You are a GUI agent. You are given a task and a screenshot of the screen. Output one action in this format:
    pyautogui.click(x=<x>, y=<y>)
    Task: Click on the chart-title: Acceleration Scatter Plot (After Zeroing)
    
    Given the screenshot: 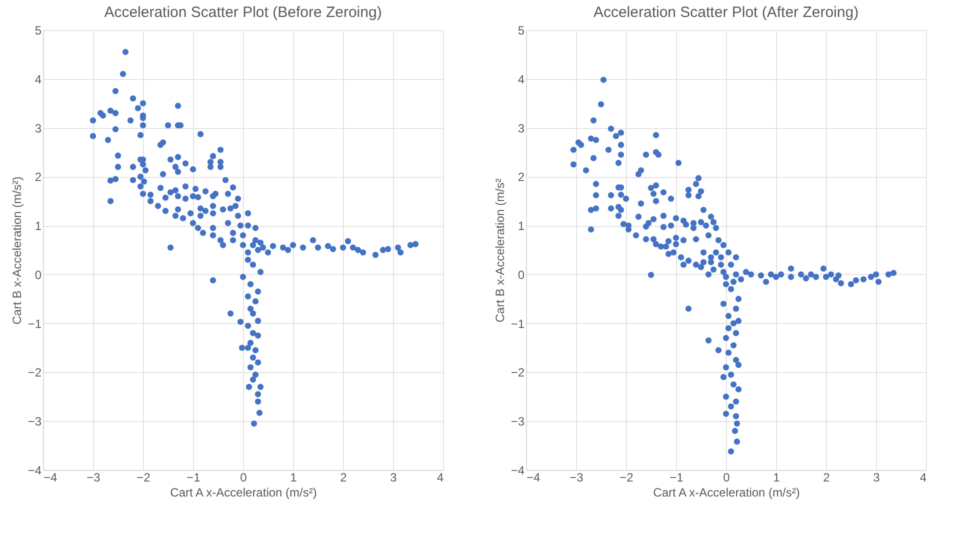 What is the action you would take?
    pyautogui.click(x=726, y=12)
    